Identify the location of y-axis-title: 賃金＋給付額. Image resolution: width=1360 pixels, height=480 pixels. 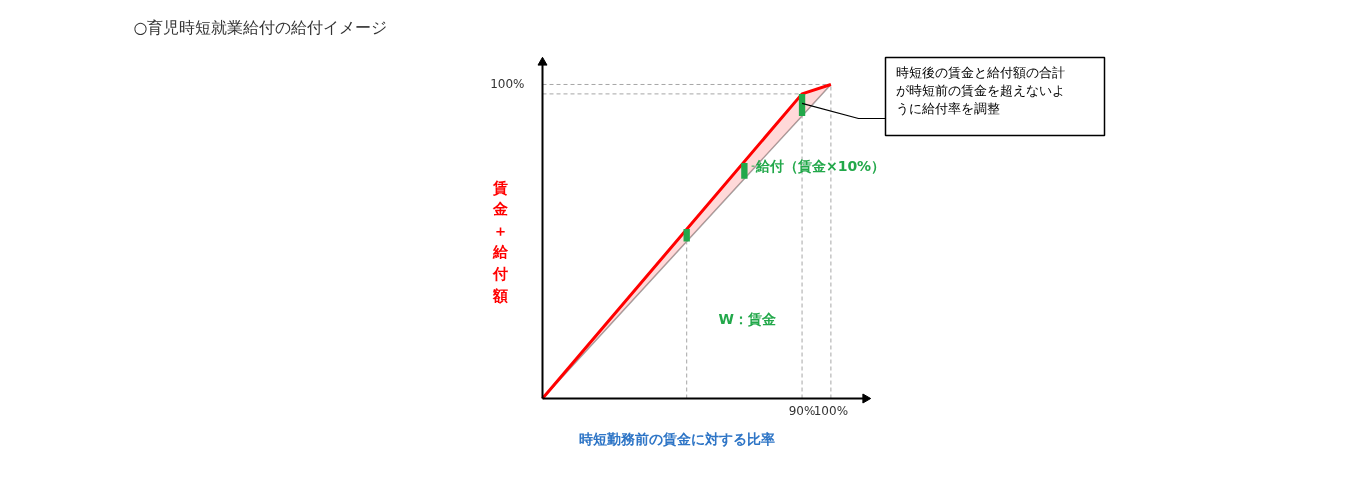
(500, 241).